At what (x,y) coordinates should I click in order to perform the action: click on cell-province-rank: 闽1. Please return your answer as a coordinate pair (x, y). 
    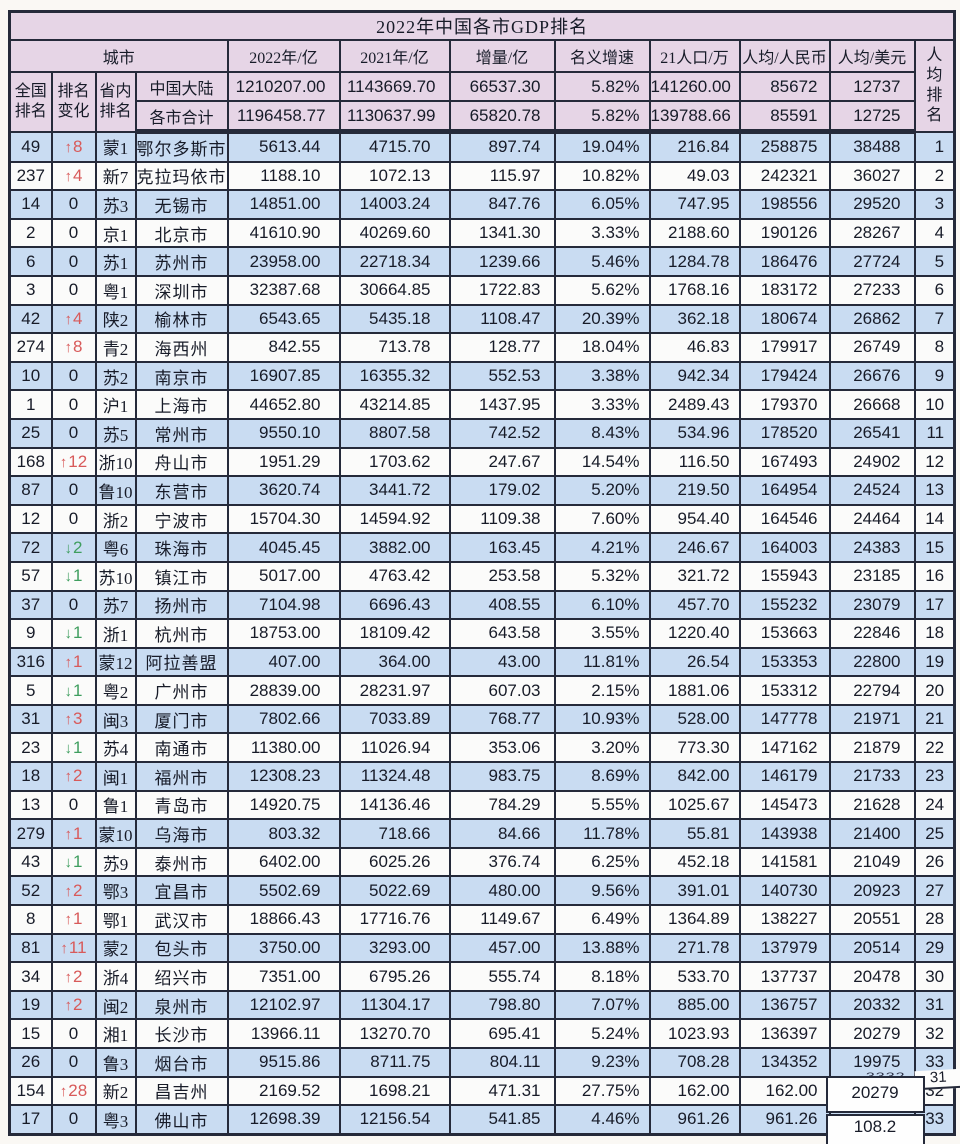
    Looking at the image, I should click on (115, 776).